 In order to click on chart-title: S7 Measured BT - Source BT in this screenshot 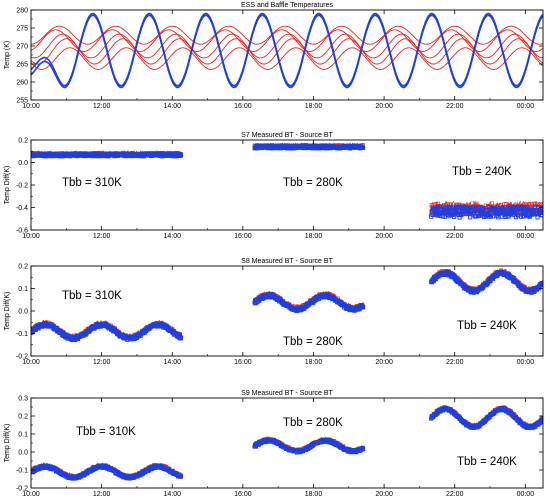, I will do `click(287, 135)`.